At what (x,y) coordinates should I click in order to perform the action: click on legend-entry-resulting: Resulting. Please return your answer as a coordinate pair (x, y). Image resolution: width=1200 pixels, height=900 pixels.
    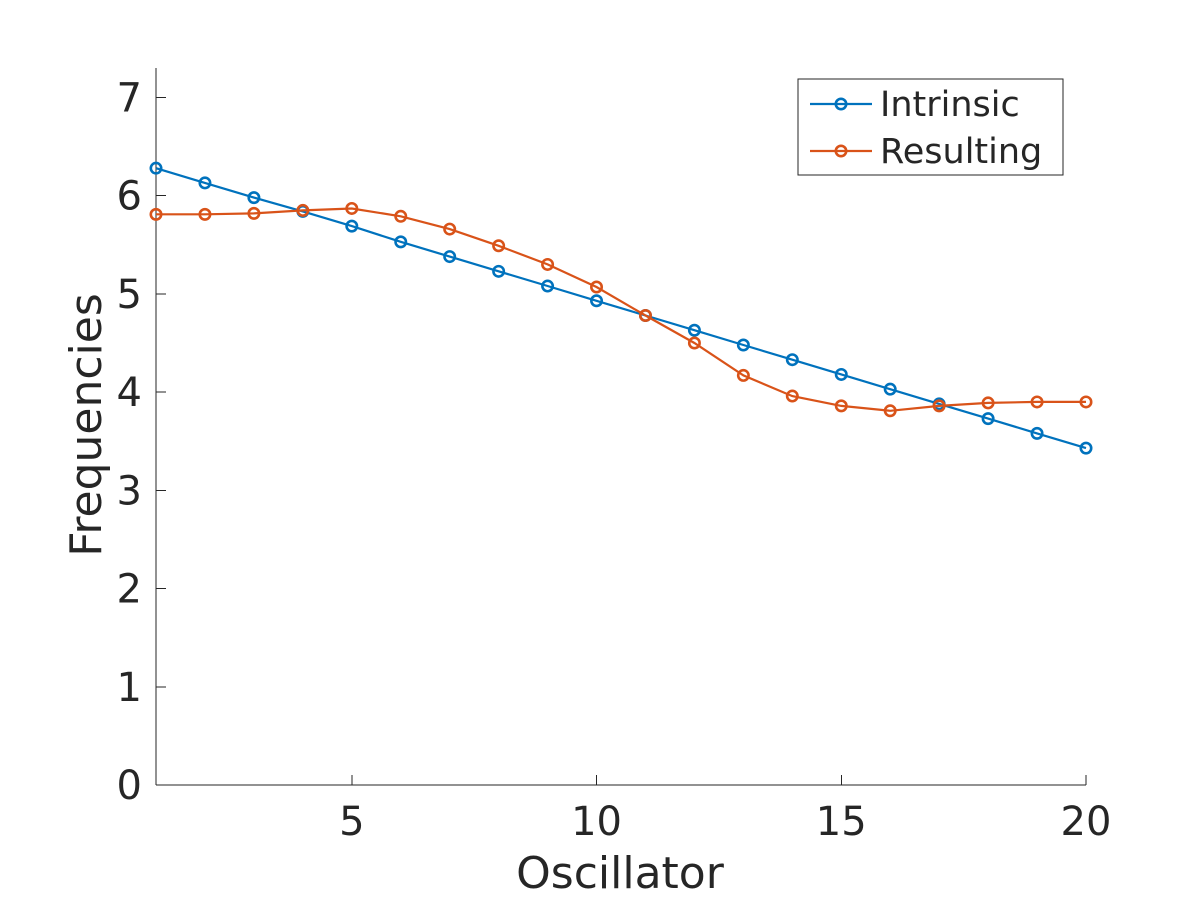
    Looking at the image, I should click on (926, 152).